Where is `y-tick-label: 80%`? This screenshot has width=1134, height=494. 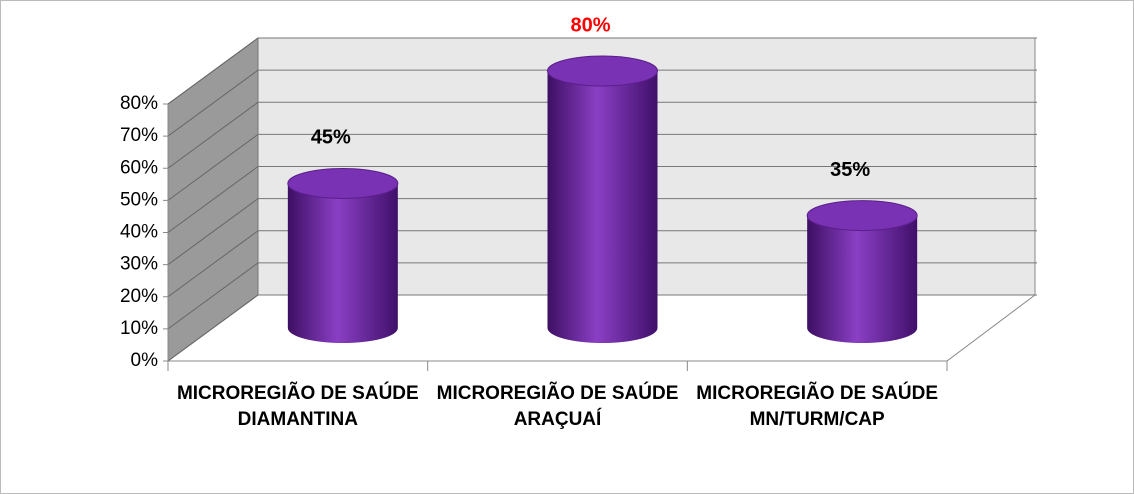
y-tick-label: 80% is located at coordinates (139, 103).